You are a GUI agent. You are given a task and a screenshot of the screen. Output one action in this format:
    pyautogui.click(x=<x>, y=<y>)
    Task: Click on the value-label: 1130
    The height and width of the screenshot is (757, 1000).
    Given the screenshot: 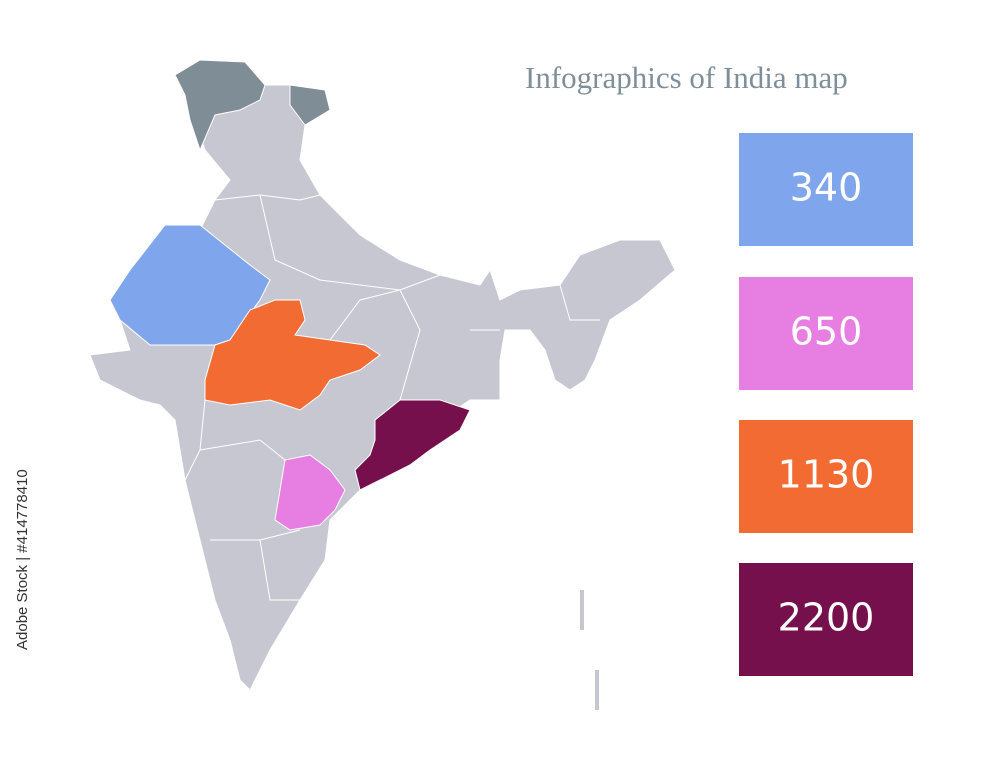 What is the action you would take?
    pyautogui.click(x=826, y=475)
    